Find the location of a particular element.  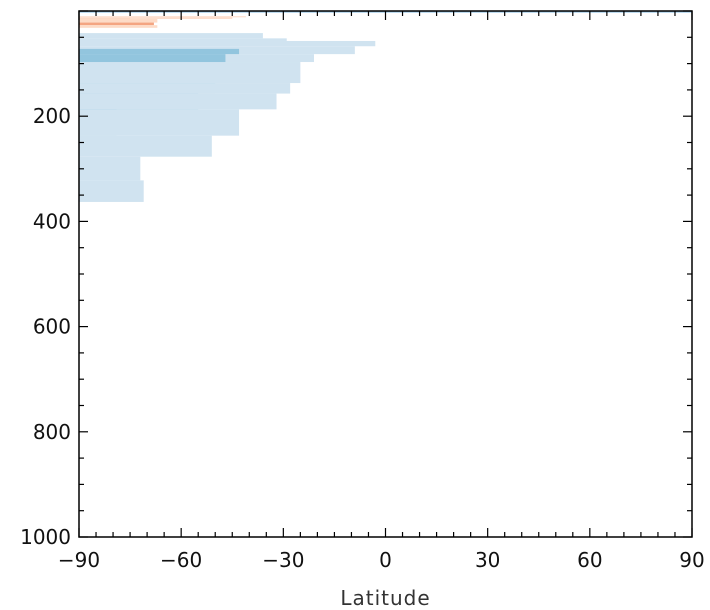

x-tick-label: −30 is located at coordinates (283, 560).